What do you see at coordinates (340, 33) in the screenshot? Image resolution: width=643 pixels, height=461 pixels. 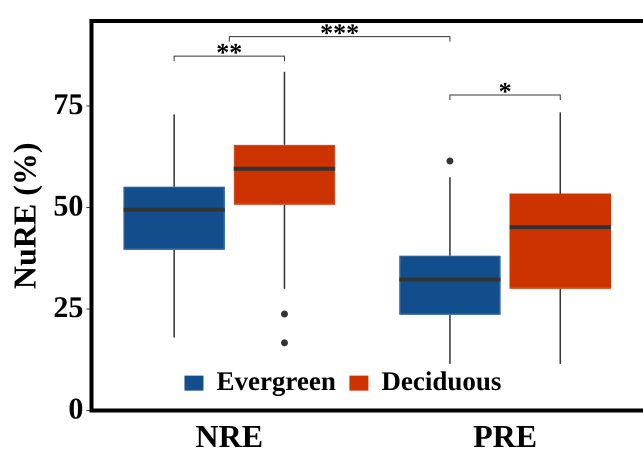 I see `annotation: ***` at bounding box center [340, 33].